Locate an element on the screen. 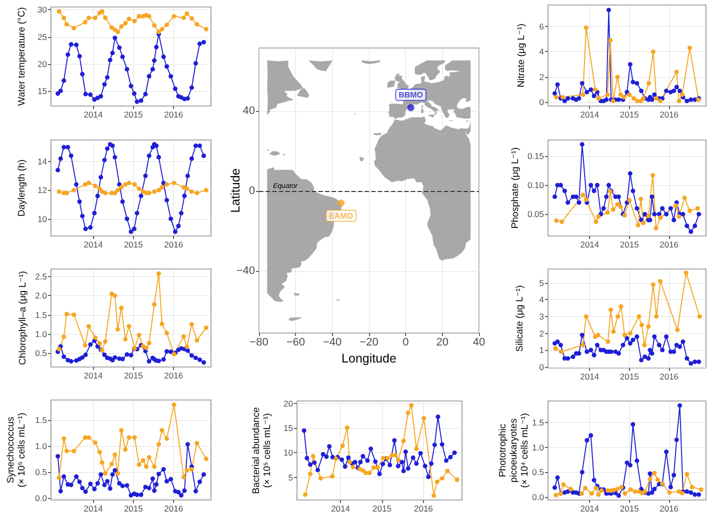  y-tick-label: 5 is located at coordinates (541, 283).